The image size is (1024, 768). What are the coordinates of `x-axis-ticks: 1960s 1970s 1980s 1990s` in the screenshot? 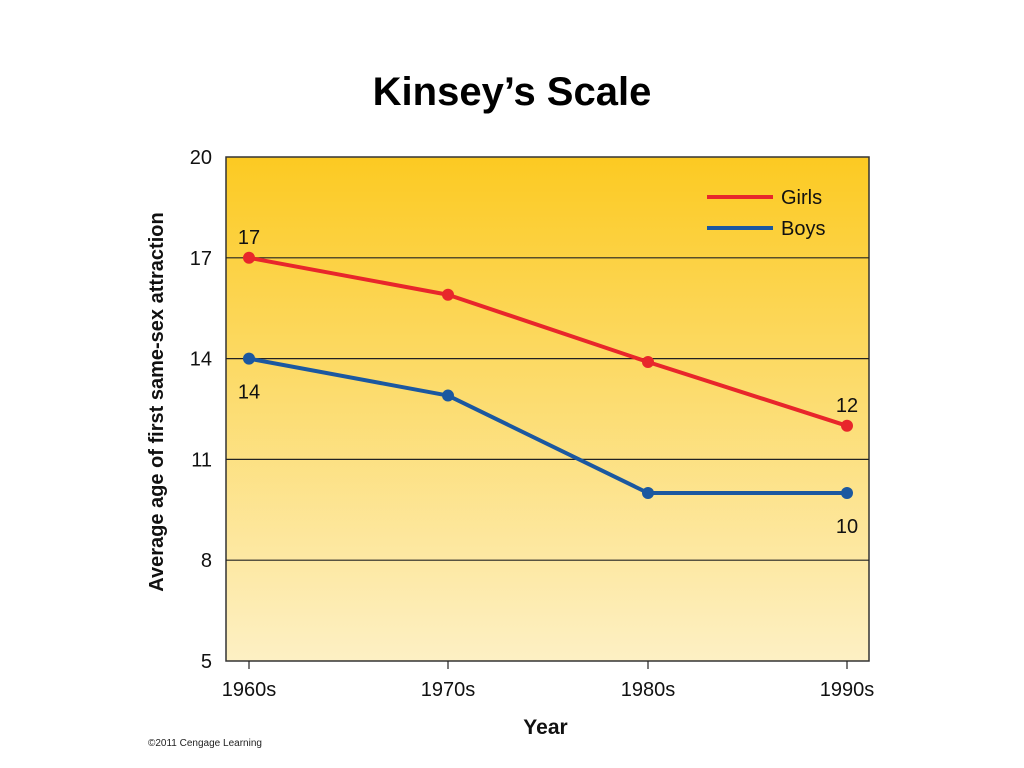 It's located at (548, 681).